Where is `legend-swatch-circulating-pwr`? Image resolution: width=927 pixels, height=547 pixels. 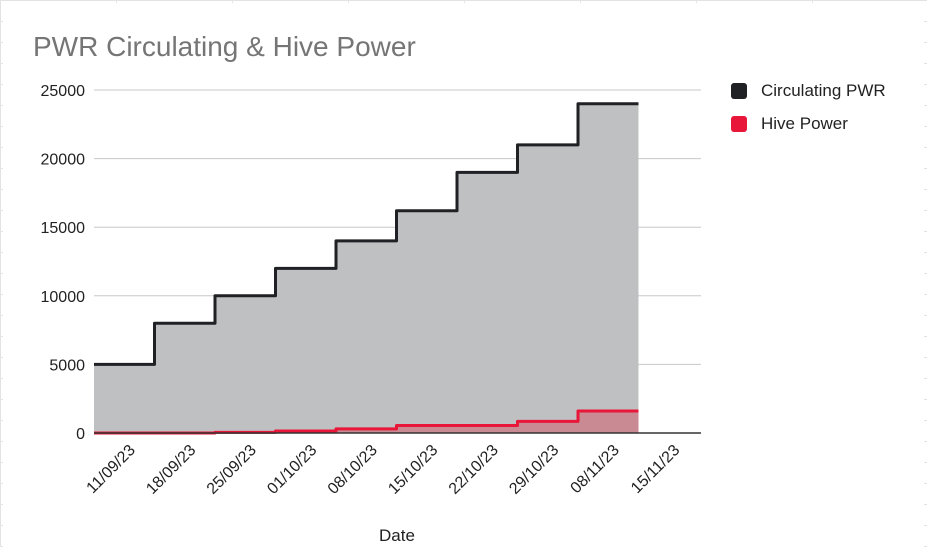 legend-swatch-circulating-pwr is located at coordinates (739, 91).